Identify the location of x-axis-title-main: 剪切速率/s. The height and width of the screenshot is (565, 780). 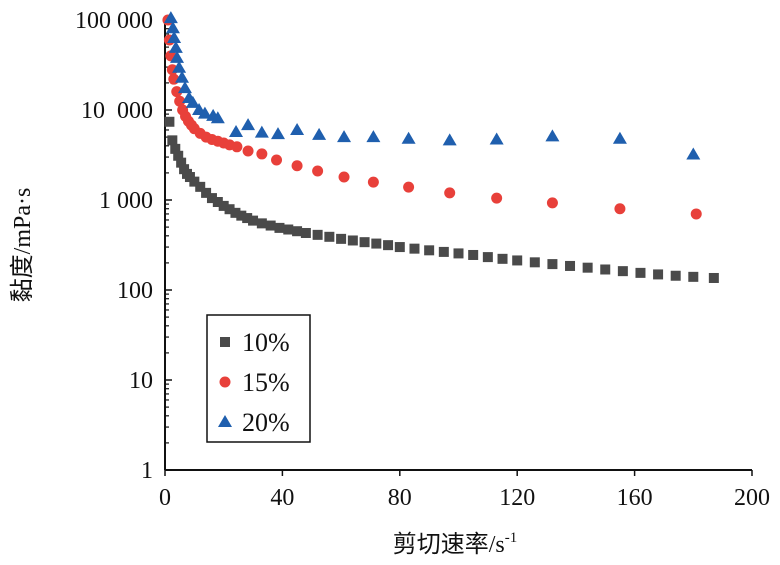
(449, 544).